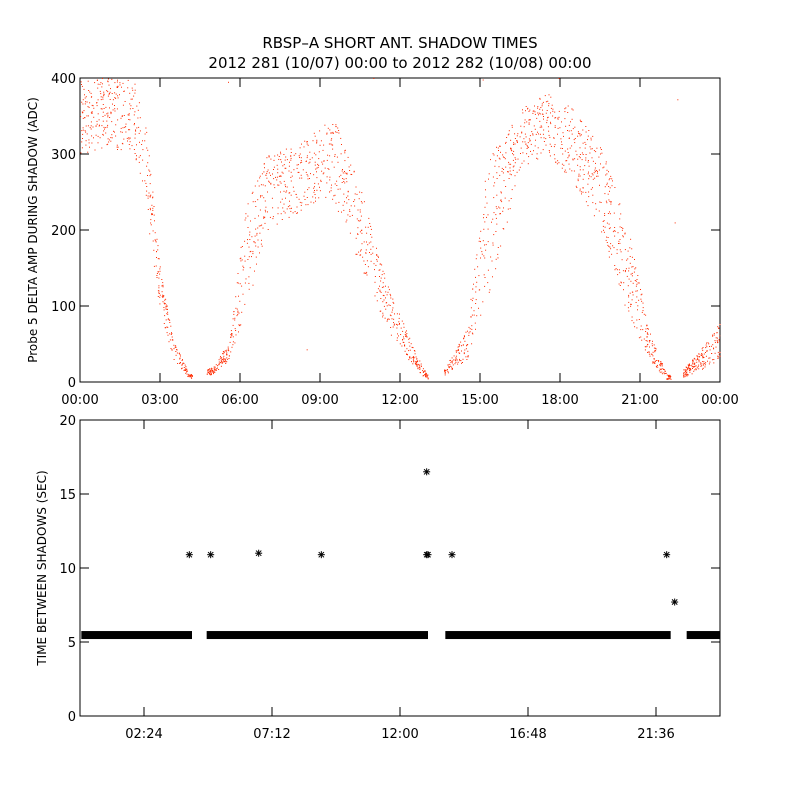 This screenshot has width=800, height=800. I want to click on top-x-tick-label: 03:00, so click(159, 400).